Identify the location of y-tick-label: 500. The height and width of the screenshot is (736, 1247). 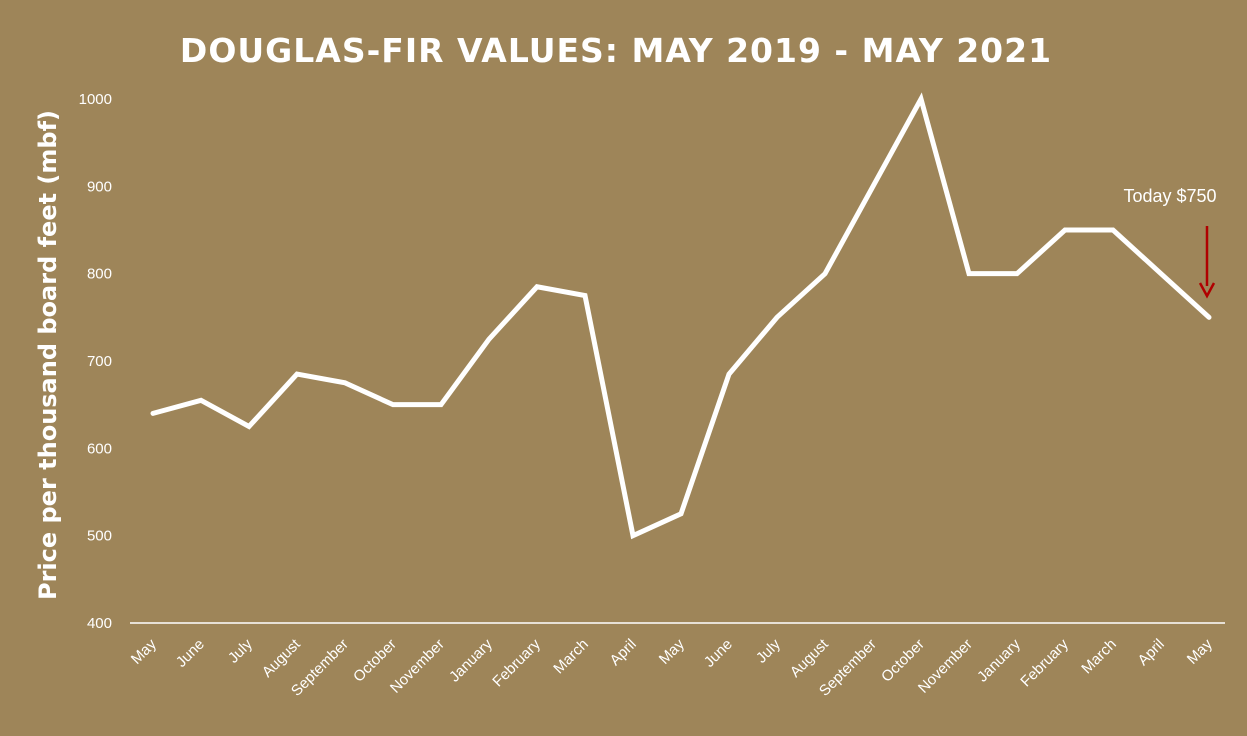
(99, 536).